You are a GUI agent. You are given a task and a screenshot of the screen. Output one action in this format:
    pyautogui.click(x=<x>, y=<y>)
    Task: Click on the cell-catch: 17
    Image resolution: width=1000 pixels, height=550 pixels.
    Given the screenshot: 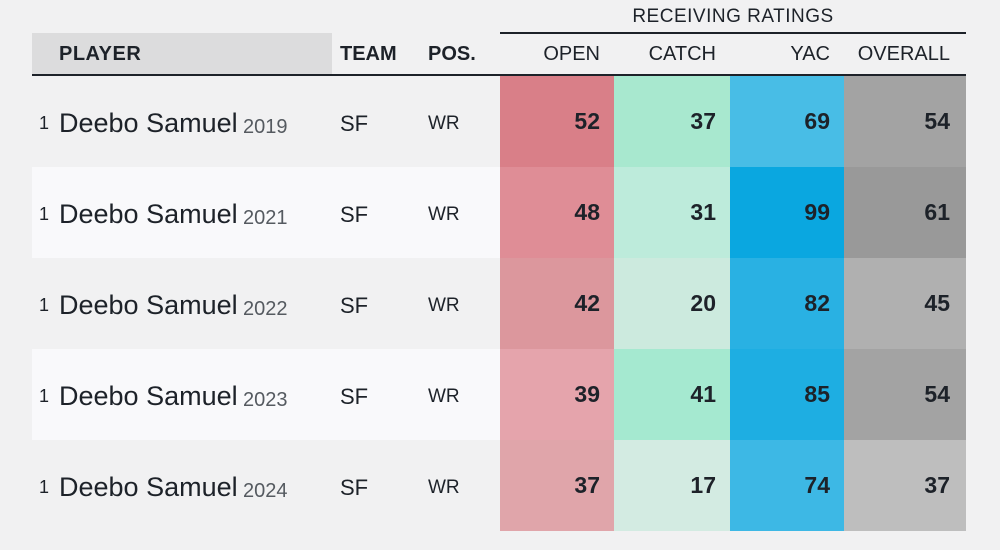 What is the action you would take?
    pyautogui.click(x=672, y=485)
    